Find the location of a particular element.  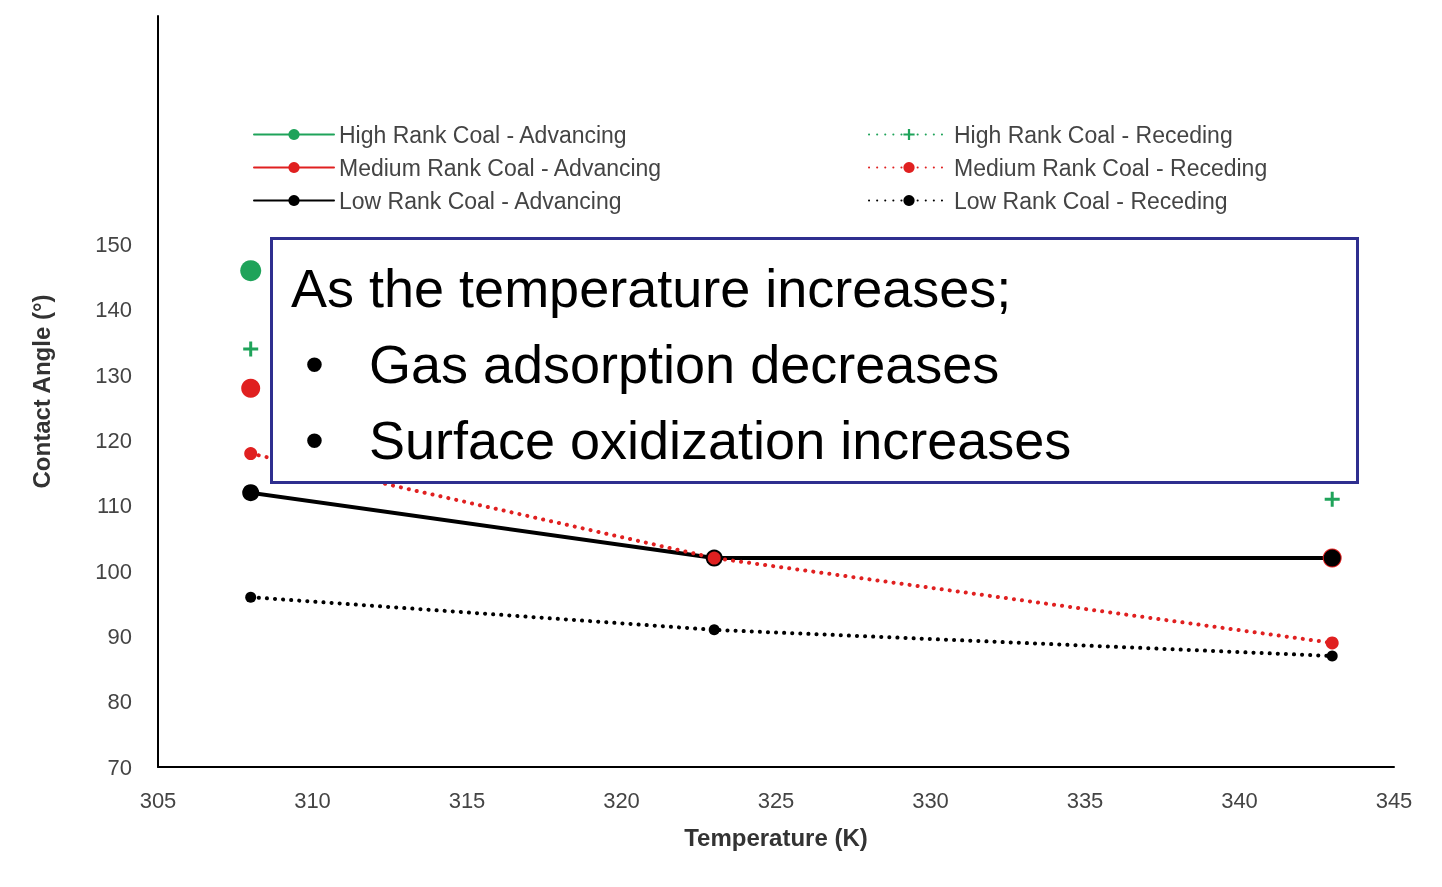

x-tick-label: 315 is located at coordinates (467, 800).